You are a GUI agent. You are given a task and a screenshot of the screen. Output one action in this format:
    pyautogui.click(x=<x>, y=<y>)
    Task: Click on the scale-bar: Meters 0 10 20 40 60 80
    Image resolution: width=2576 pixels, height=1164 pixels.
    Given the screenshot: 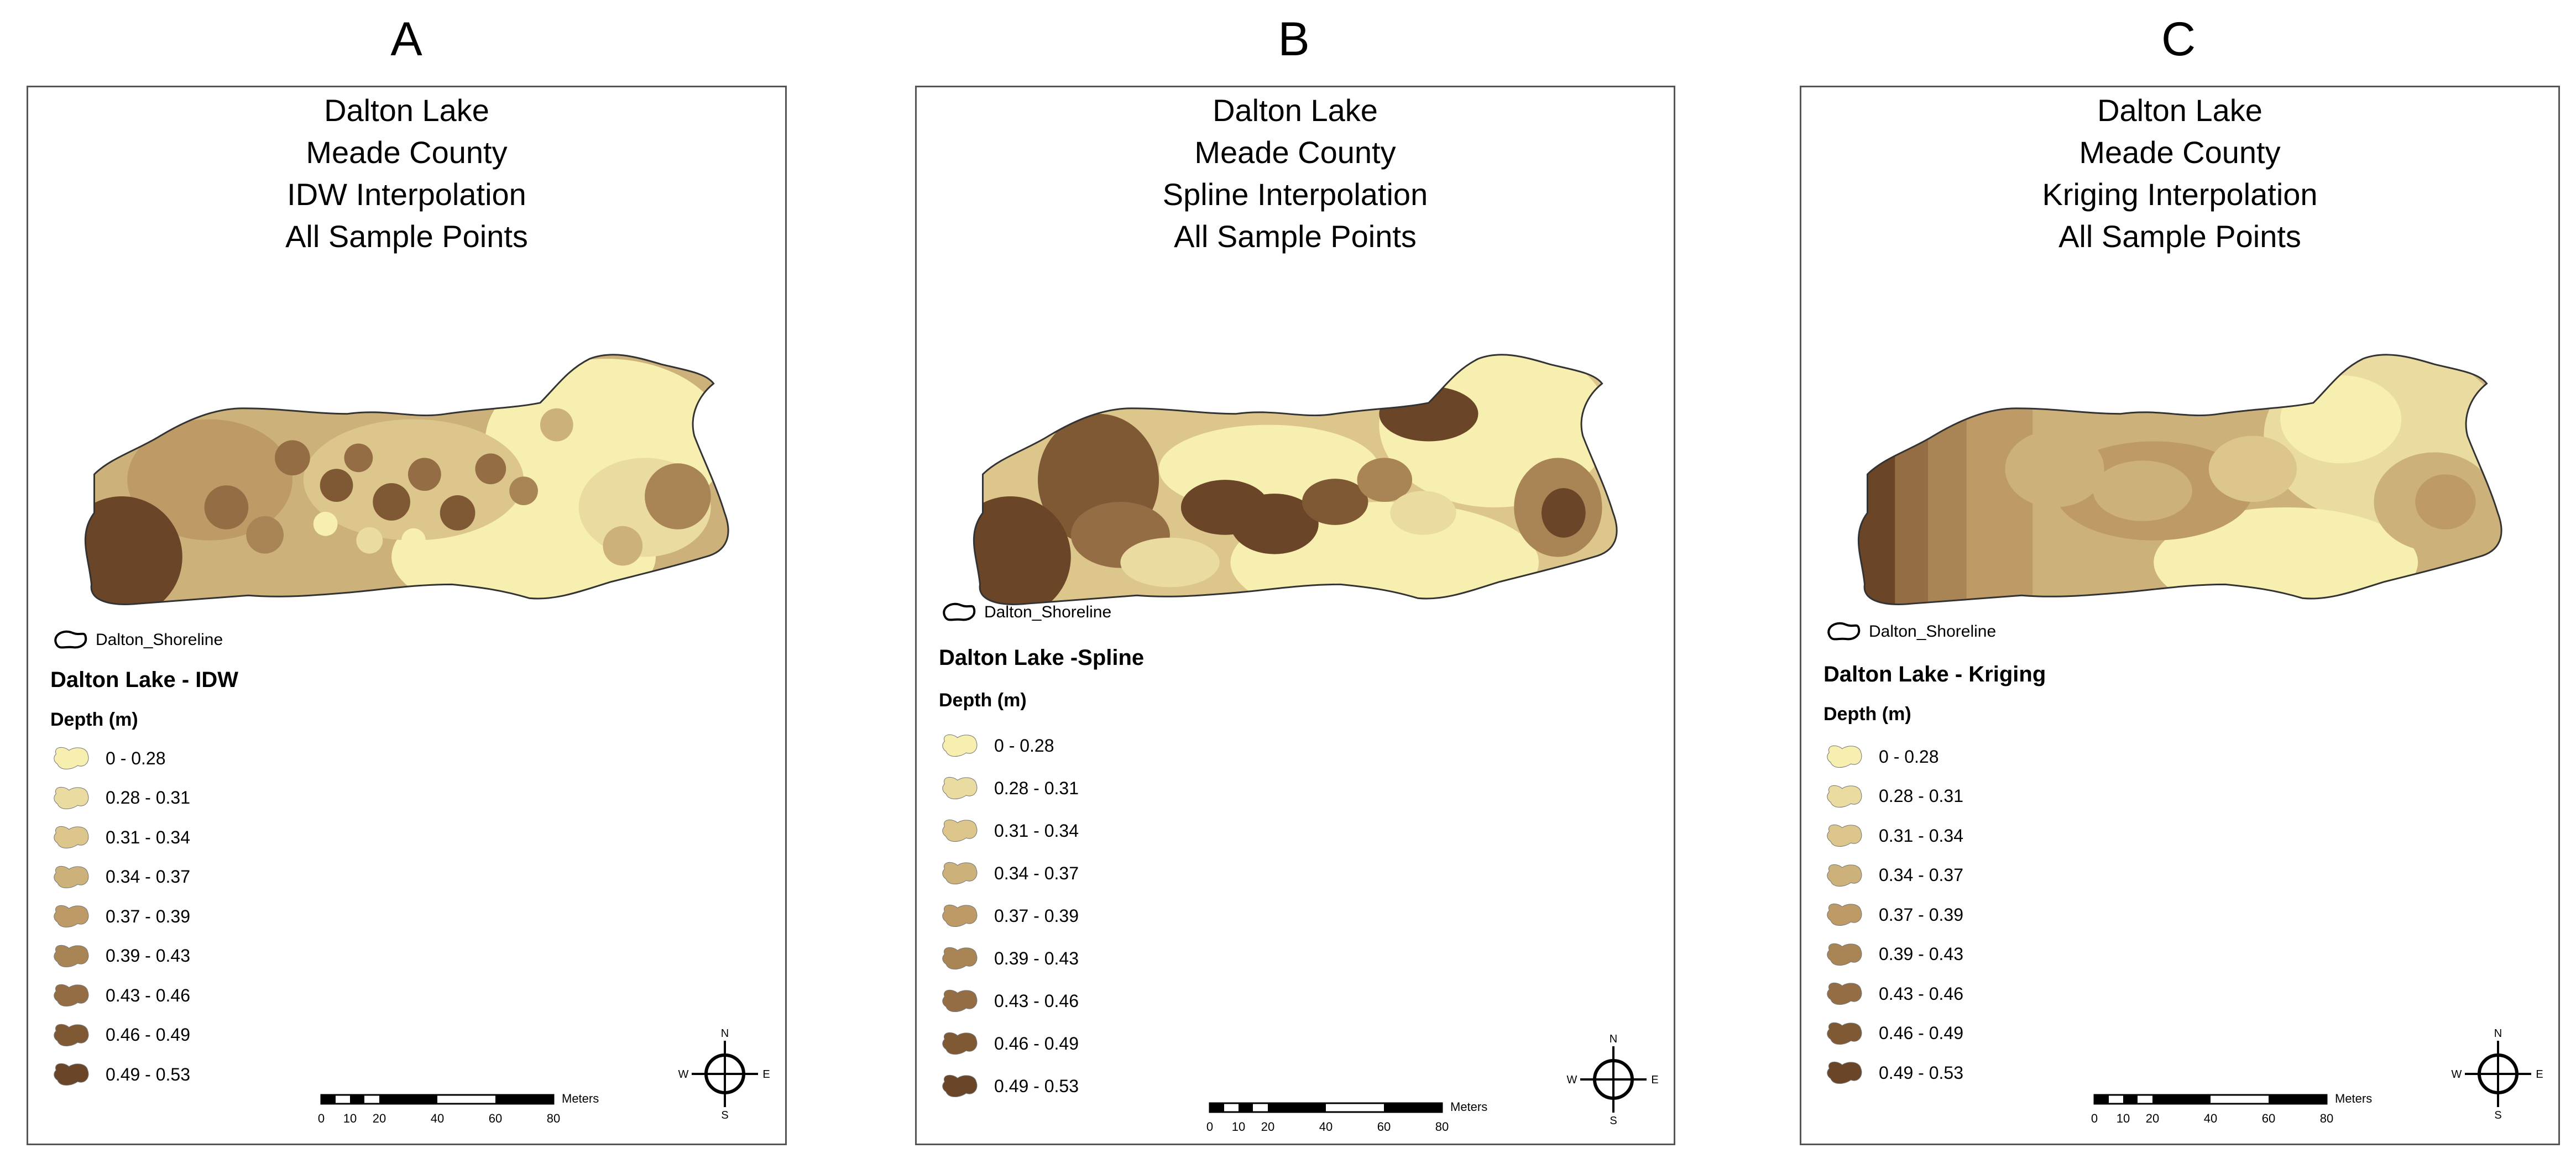 What is the action you would take?
    pyautogui.click(x=1346, y=1117)
    